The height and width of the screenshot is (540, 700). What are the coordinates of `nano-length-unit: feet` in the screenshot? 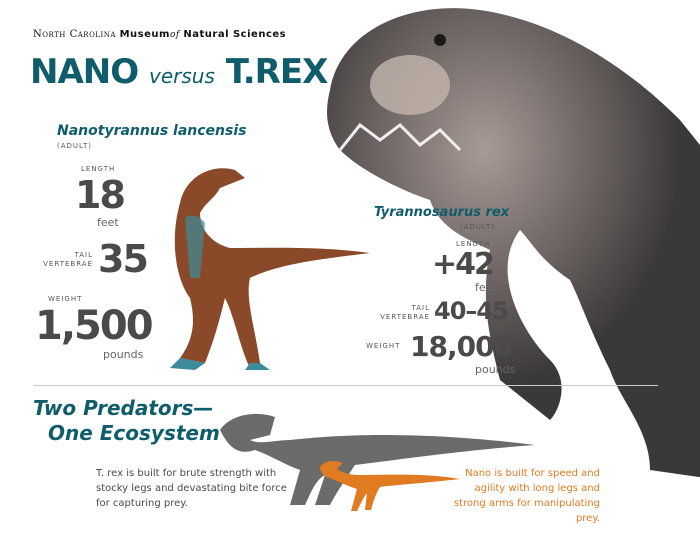 It's located at (108, 222).